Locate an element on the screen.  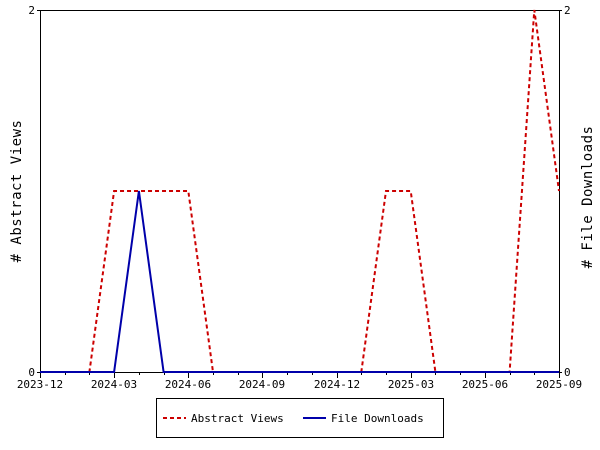
legend-label-file-downloads: File Downloads is located at coordinates (377, 418).